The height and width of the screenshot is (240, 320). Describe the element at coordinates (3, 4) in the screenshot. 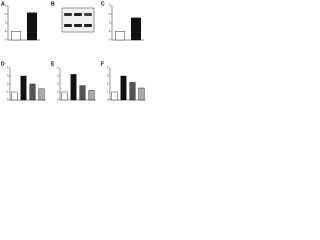

I see `panel-label: A` at that location.